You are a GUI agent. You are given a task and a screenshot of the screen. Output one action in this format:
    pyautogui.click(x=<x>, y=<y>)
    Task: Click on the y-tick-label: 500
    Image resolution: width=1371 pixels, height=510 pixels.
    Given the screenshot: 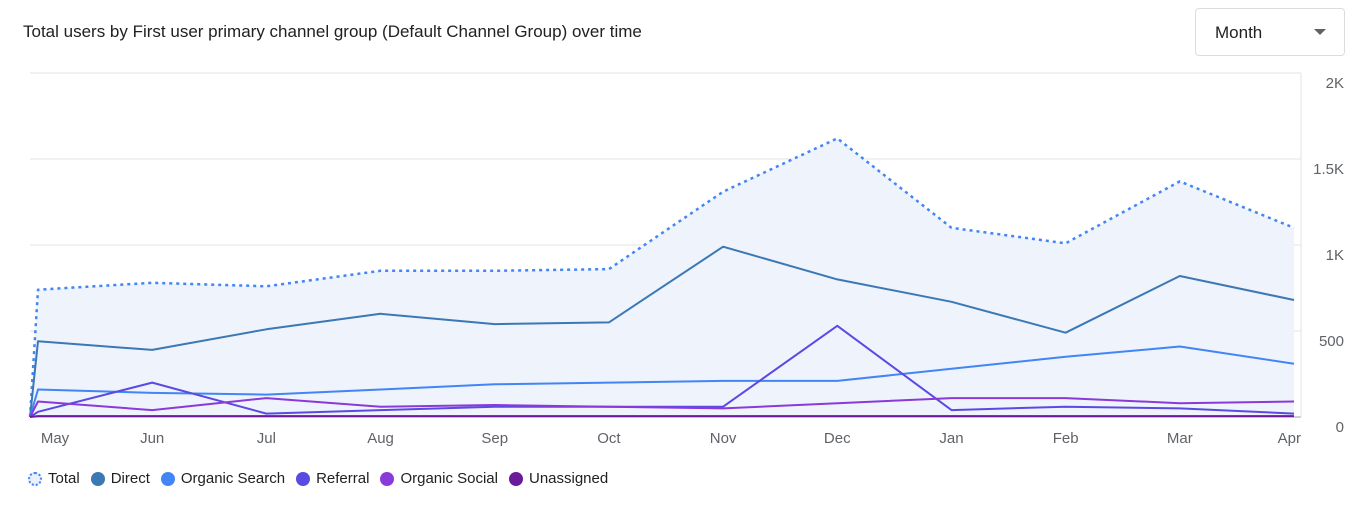 What is the action you would take?
    pyautogui.click(x=1331, y=341)
    